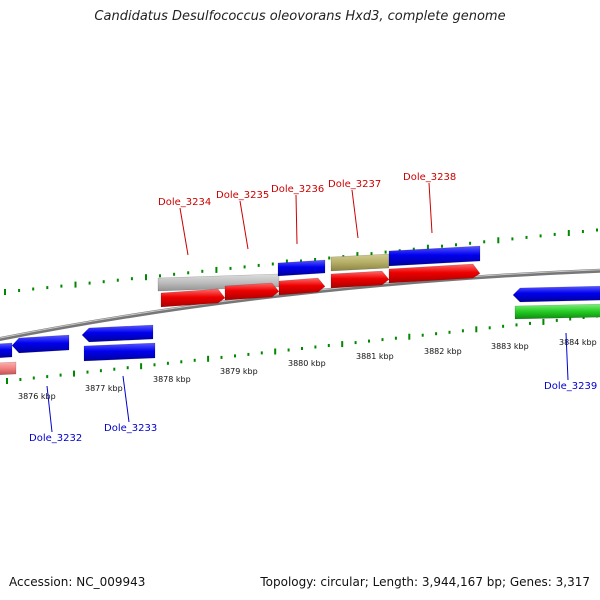 The height and width of the screenshot is (600, 600). What do you see at coordinates (578, 342) in the screenshot?
I see `scale-label-3884: 3884 kbp` at bounding box center [578, 342].